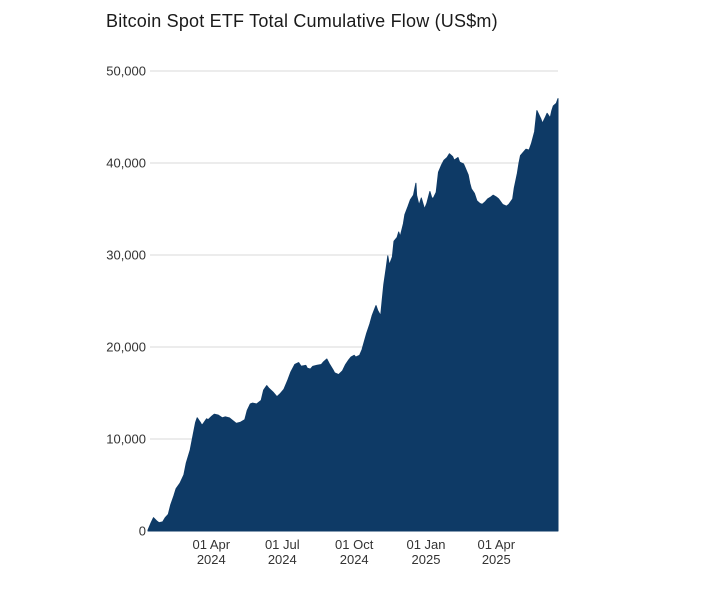 This screenshot has height=597, width=702. I want to click on x-axis-tick-label: 01 Oct 2024, so click(354, 552).